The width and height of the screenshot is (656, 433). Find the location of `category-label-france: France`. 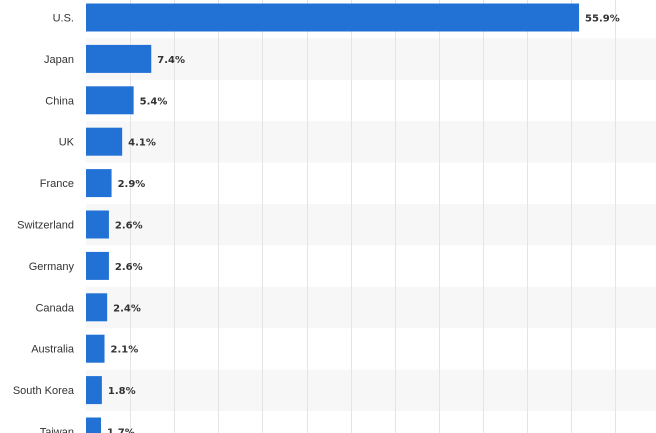

category-label-france: France is located at coordinates (57, 184).